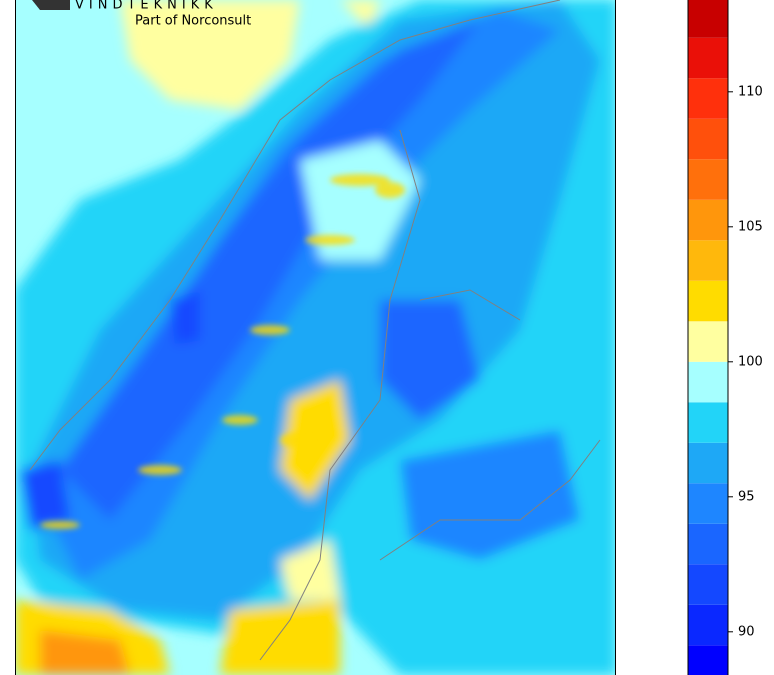 This screenshot has height=675, width=774. I want to click on tick-label: 110, so click(750, 91).